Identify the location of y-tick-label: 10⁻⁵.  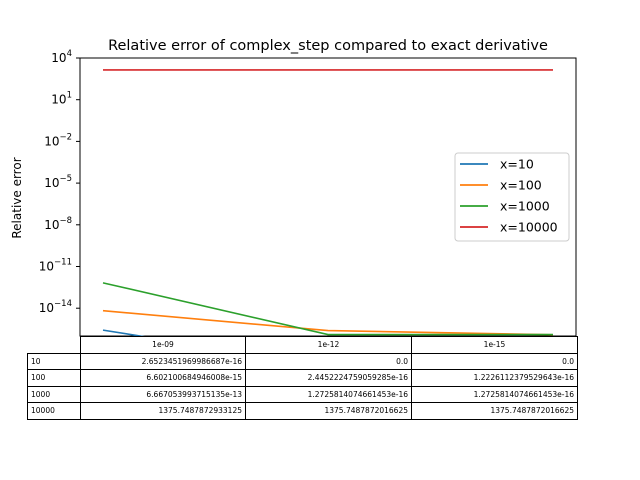
(58, 182).